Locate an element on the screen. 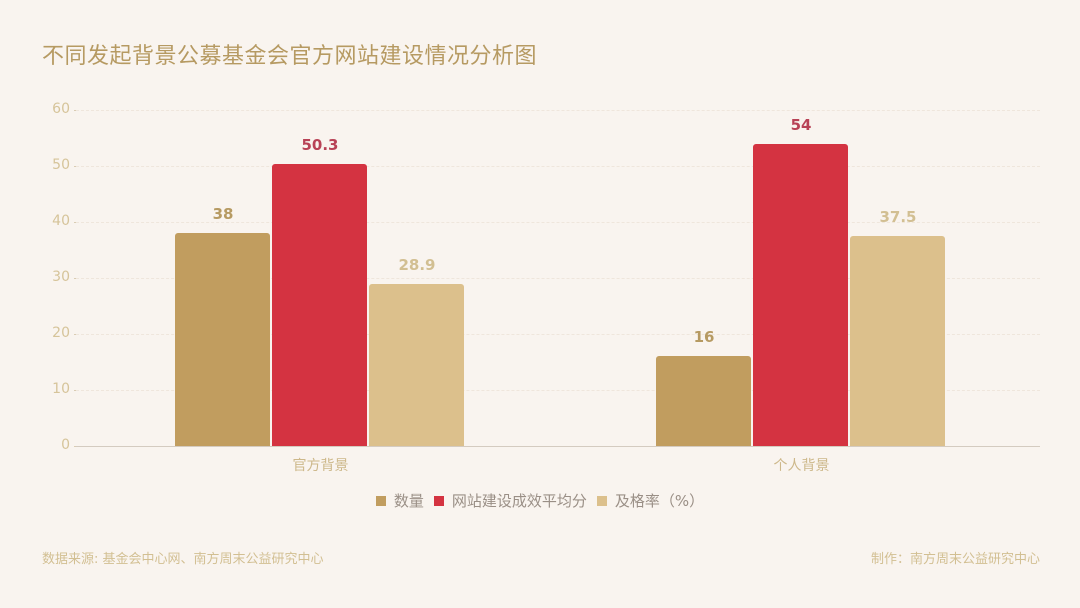 The height and width of the screenshot is (608, 1080). value-label: 50.3 is located at coordinates (320, 145).